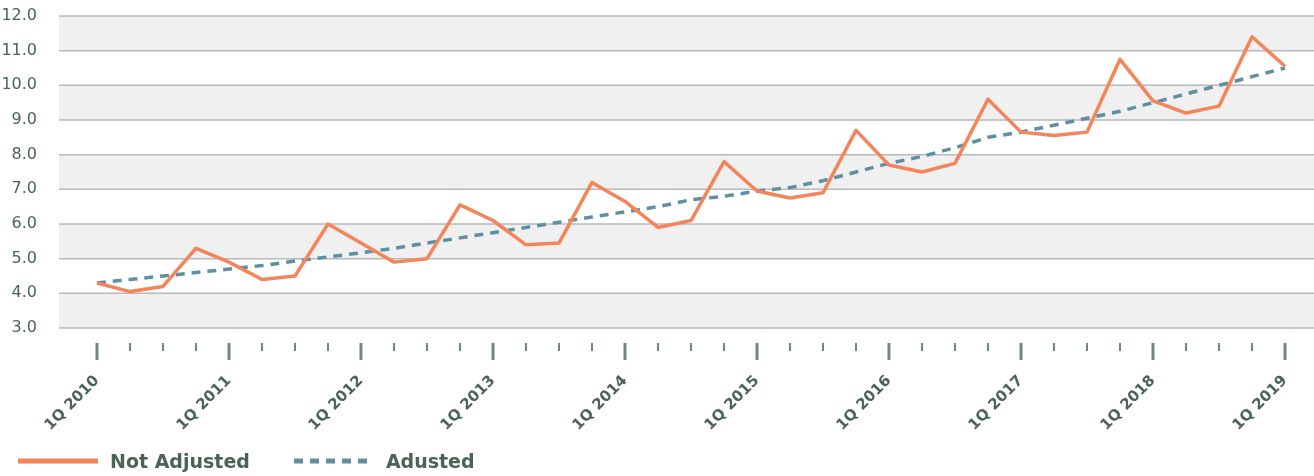 The width and height of the screenshot is (1314, 476). Describe the element at coordinates (180, 461) in the screenshot. I see `legend-label: Not Adjusted` at that location.